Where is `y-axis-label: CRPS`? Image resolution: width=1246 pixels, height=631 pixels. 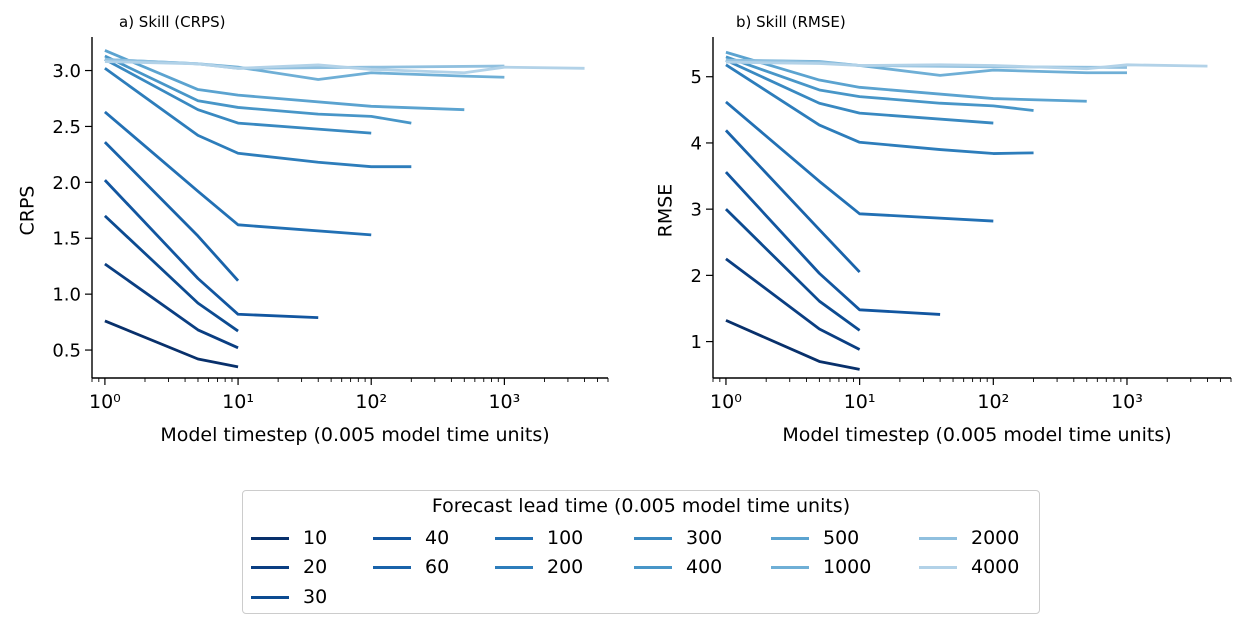
y-axis-label: CRPS is located at coordinates (28, 211).